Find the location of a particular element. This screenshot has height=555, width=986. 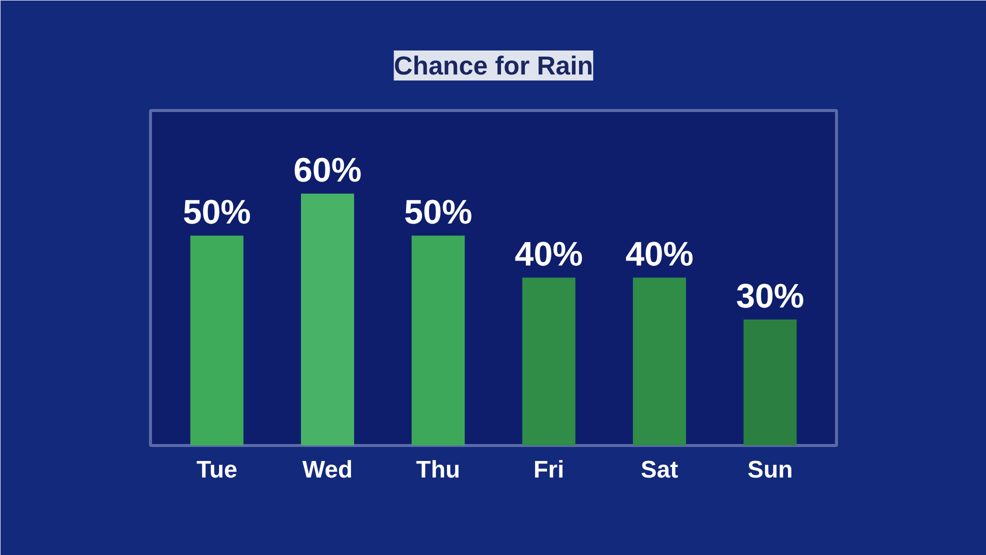

chart-title: Chance for Rain is located at coordinates (494, 65).